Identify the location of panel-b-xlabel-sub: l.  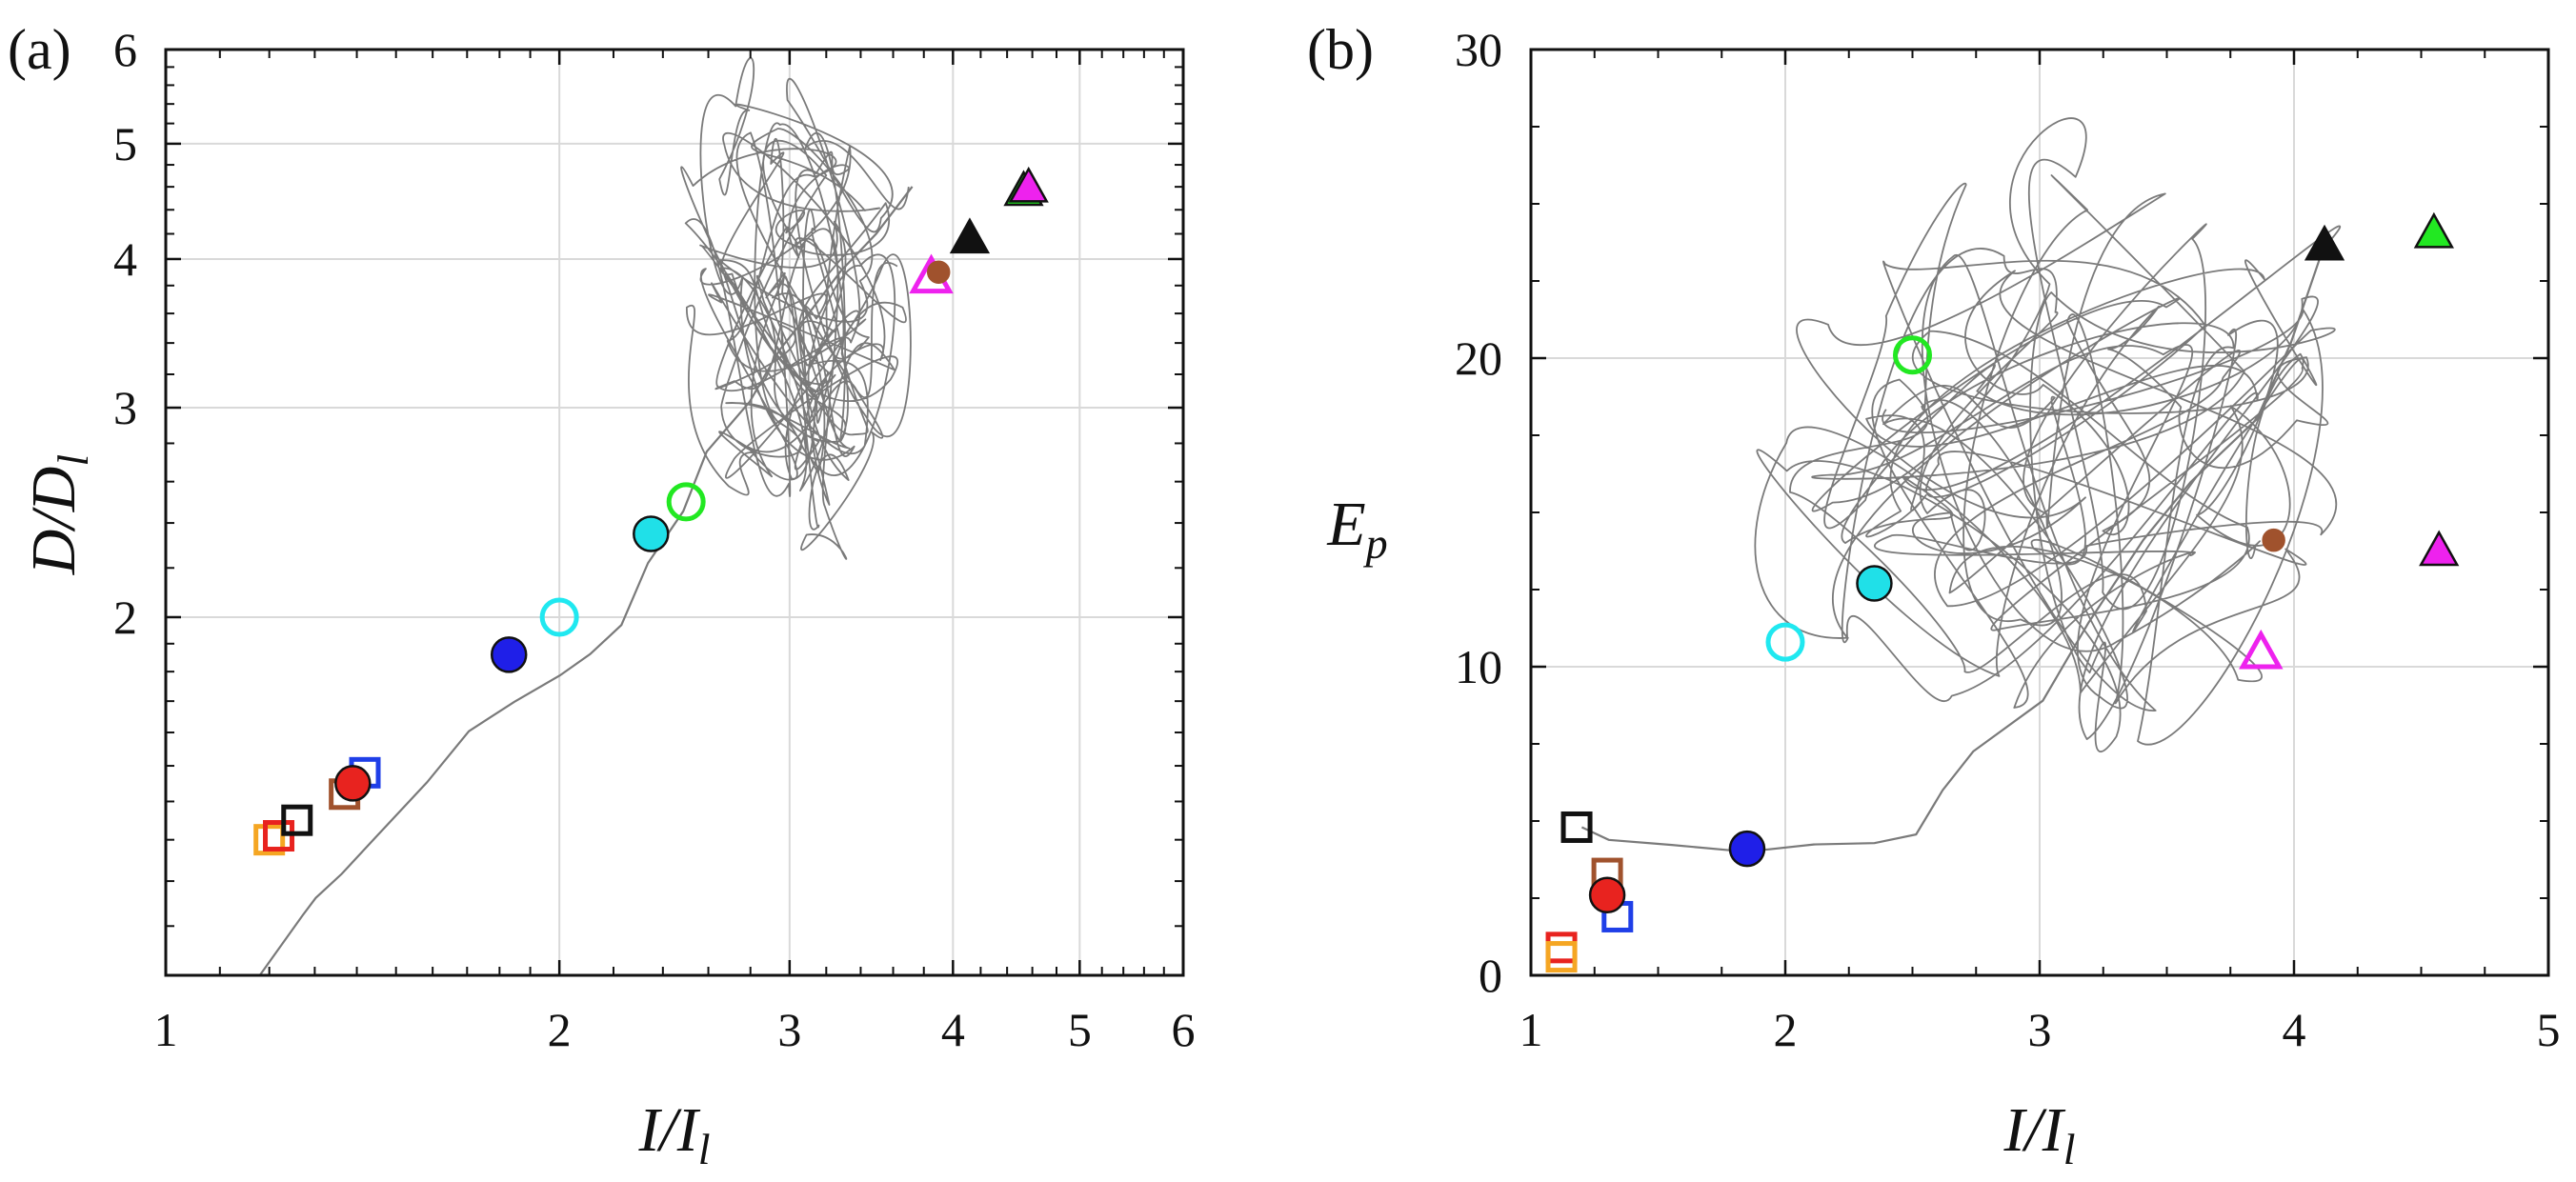
(2069, 1149).